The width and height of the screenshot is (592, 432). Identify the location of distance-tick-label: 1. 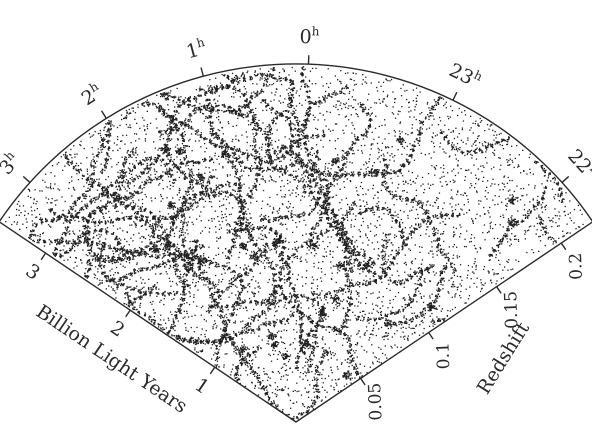
(202, 386).